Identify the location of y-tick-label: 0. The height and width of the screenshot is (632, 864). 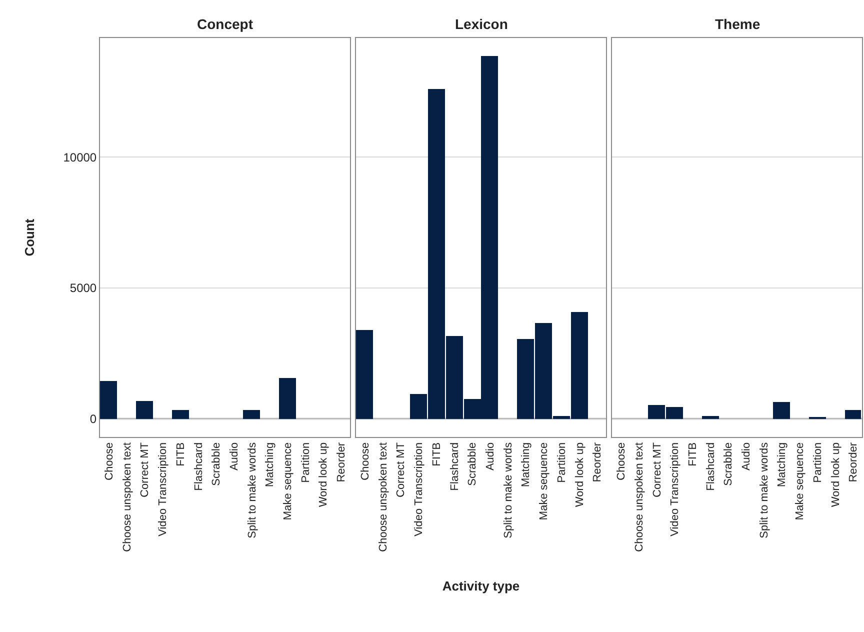
(93, 419).